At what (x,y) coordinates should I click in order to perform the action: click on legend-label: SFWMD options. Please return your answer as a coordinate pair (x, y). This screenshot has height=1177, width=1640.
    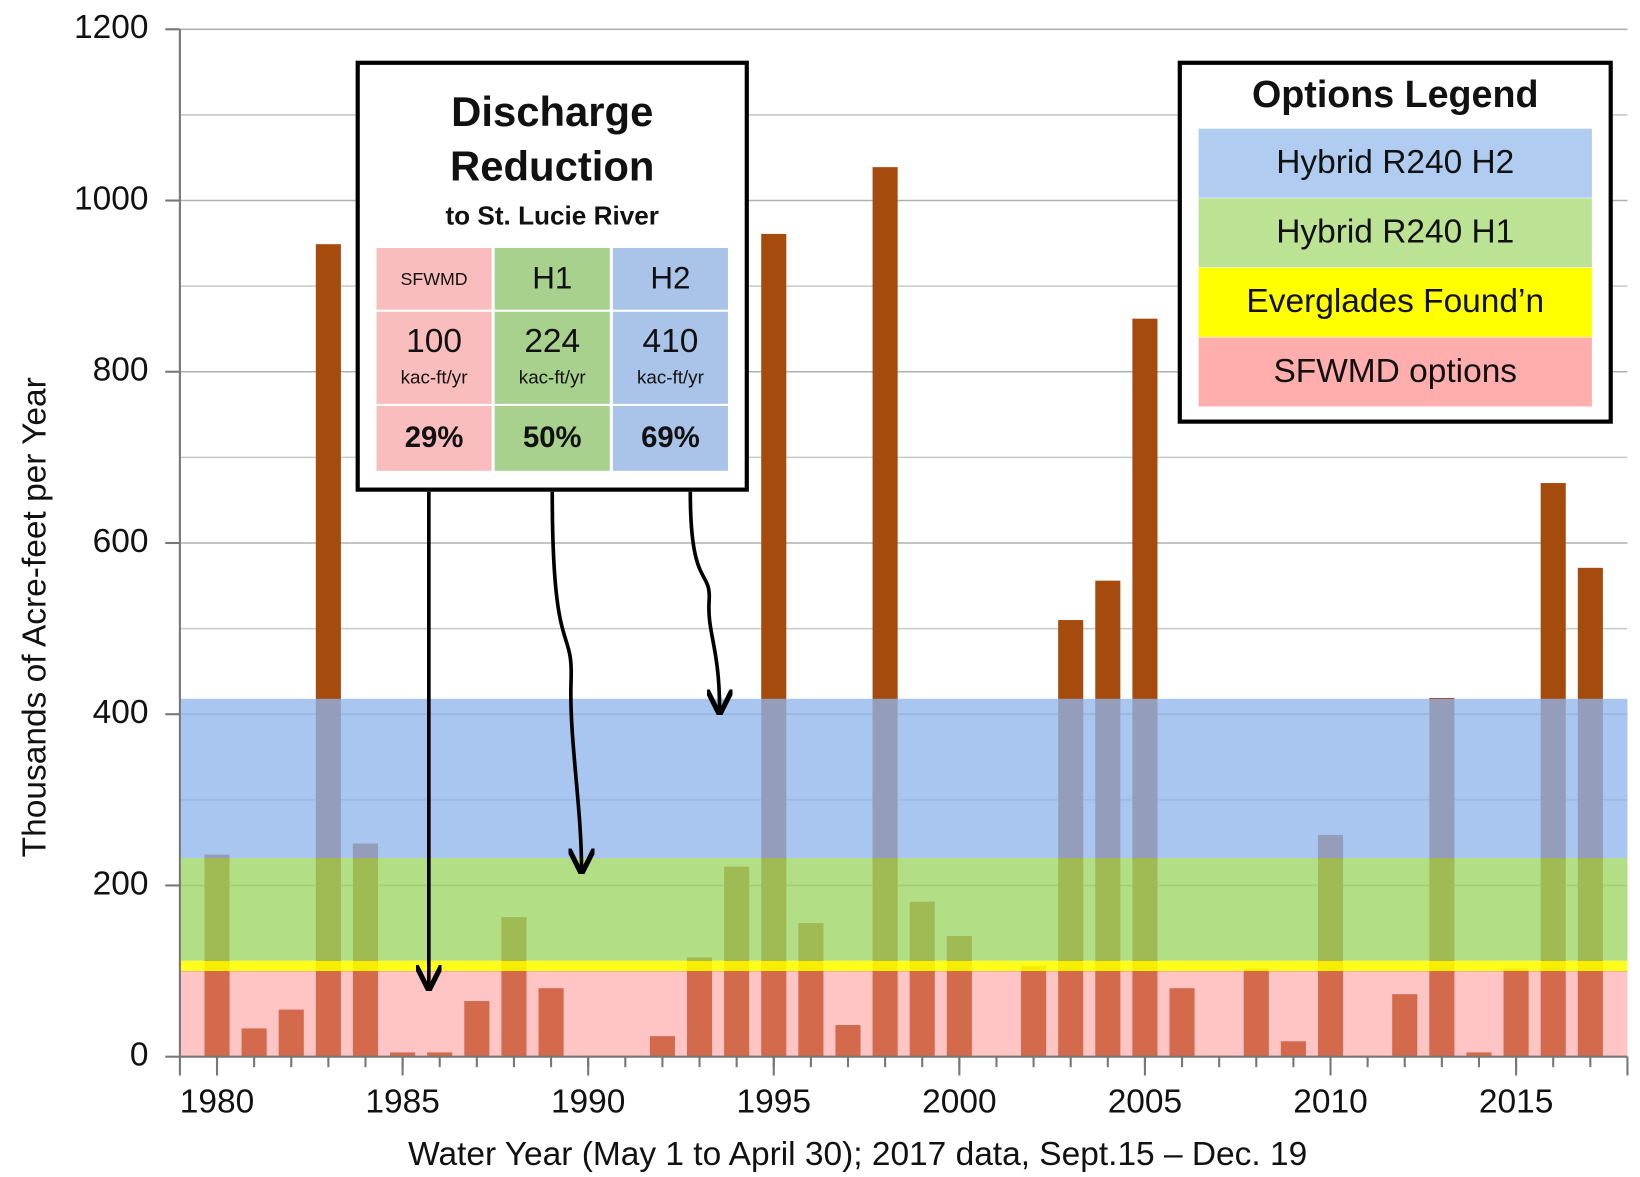
    Looking at the image, I should click on (1395, 371).